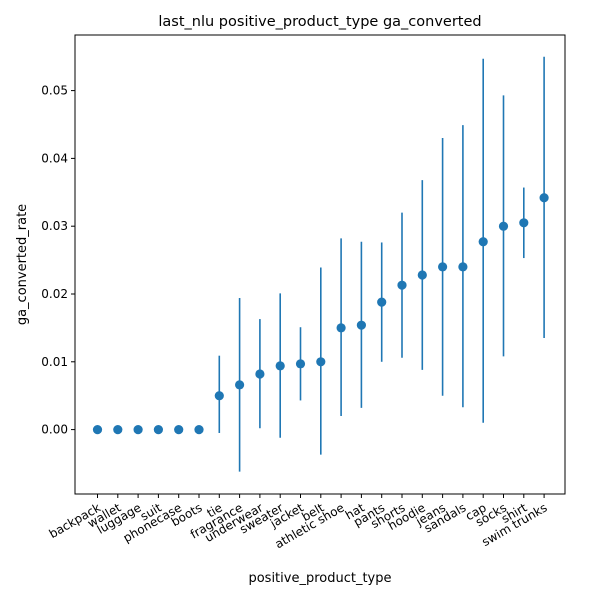  What do you see at coordinates (54, 226) in the screenshot?
I see `y-tick-label: 0.03` at bounding box center [54, 226].